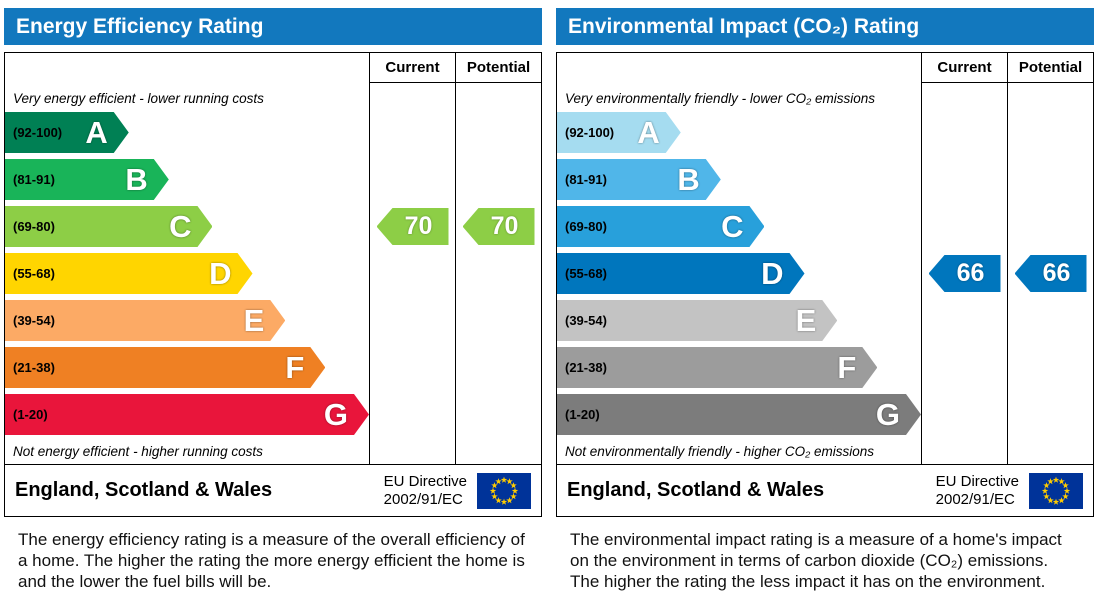 Image resolution: width=1100 pixels, height=616 pixels. I want to click on current-rating-pointer: 66, so click(964, 273).